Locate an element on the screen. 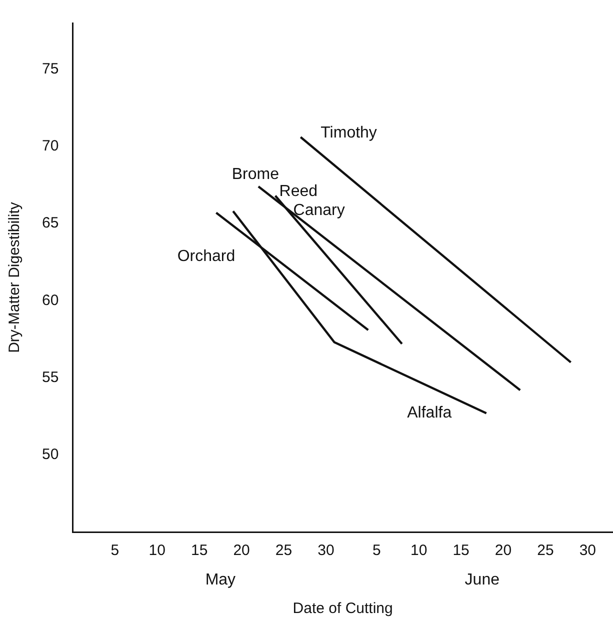 The width and height of the screenshot is (613, 622). series-label: Timothy is located at coordinates (348, 133).